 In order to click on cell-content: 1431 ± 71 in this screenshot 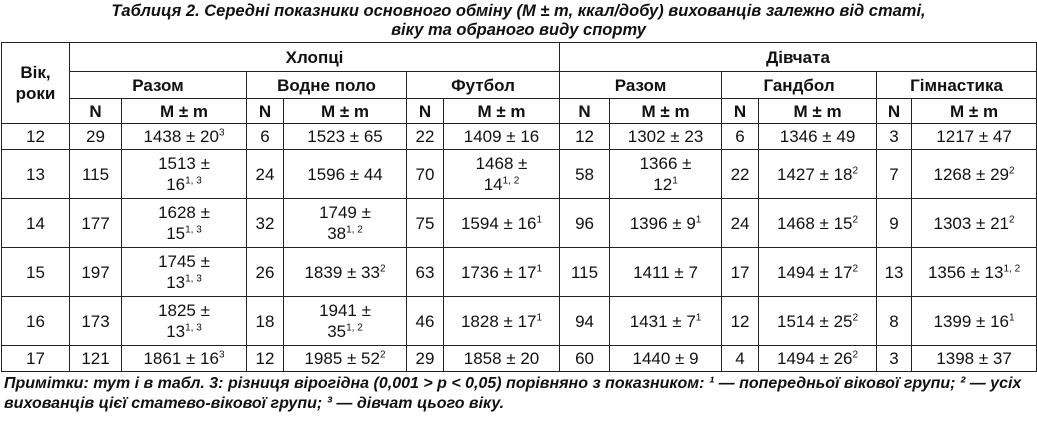, I will do `click(666, 321)`.